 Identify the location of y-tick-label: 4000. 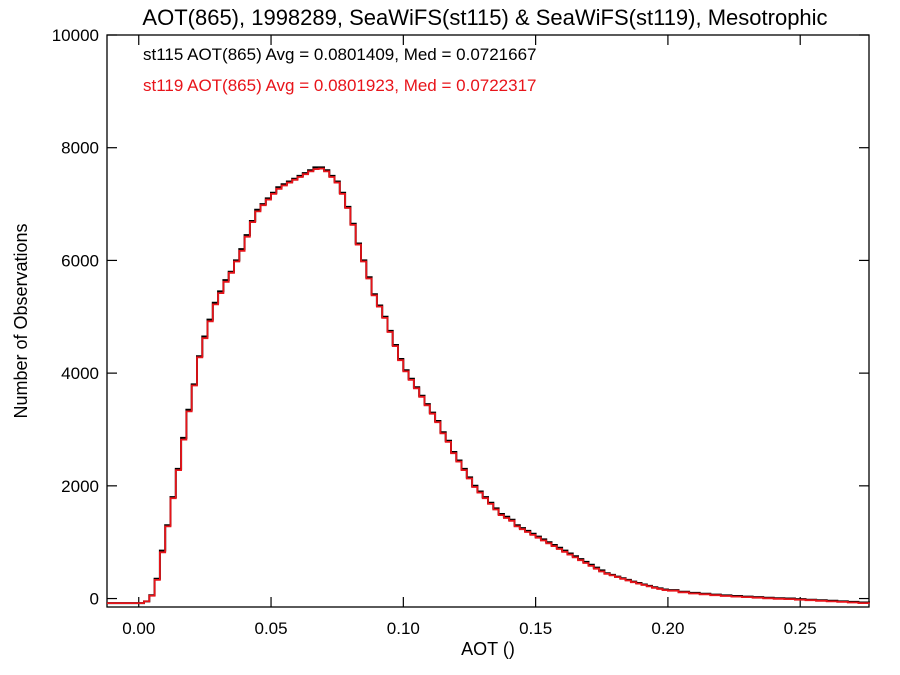
(80, 373).